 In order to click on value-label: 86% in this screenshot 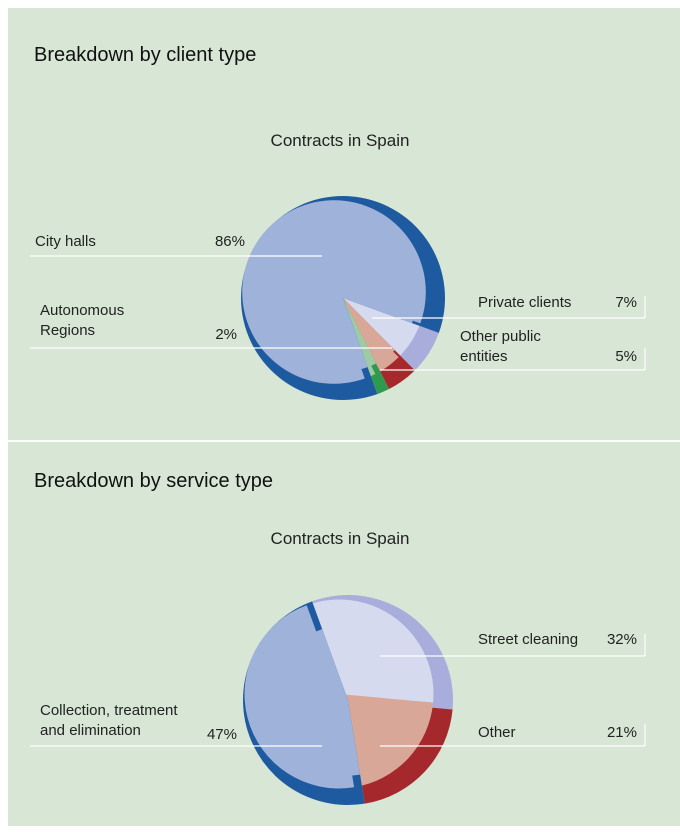, I will do `click(229, 241)`.